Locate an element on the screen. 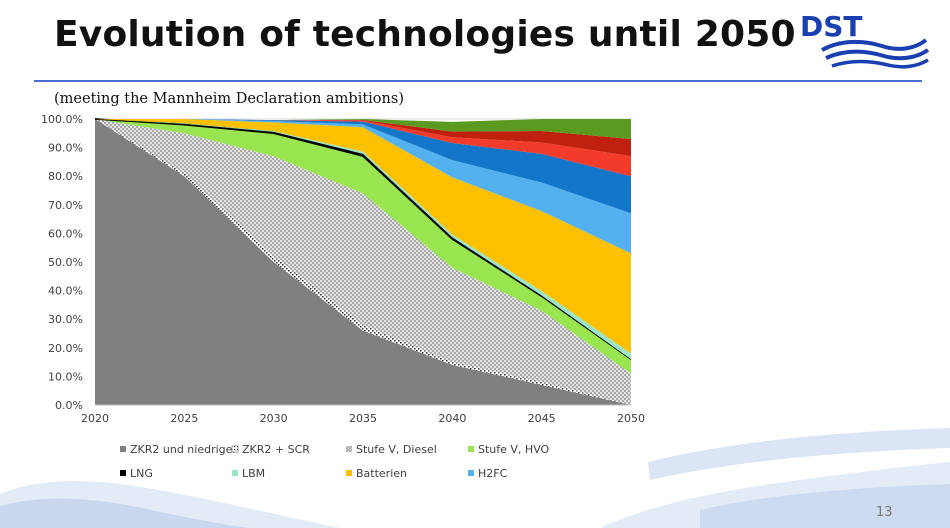  y-tick-label: 90.0% is located at coordinates (65, 148).